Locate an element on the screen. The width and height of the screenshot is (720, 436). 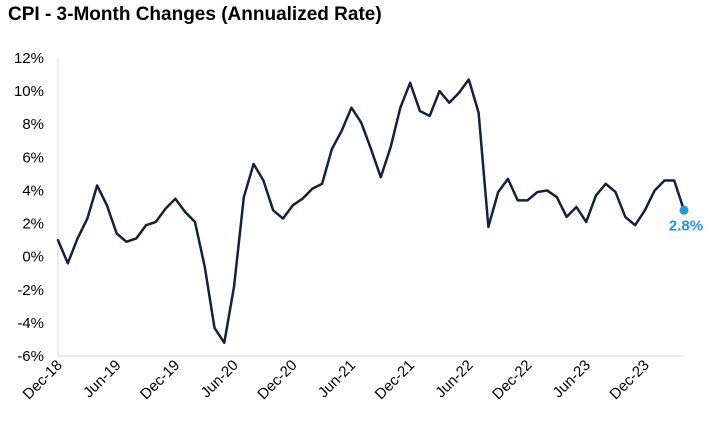
x-tick-label: Dec-22 is located at coordinates (512, 380).